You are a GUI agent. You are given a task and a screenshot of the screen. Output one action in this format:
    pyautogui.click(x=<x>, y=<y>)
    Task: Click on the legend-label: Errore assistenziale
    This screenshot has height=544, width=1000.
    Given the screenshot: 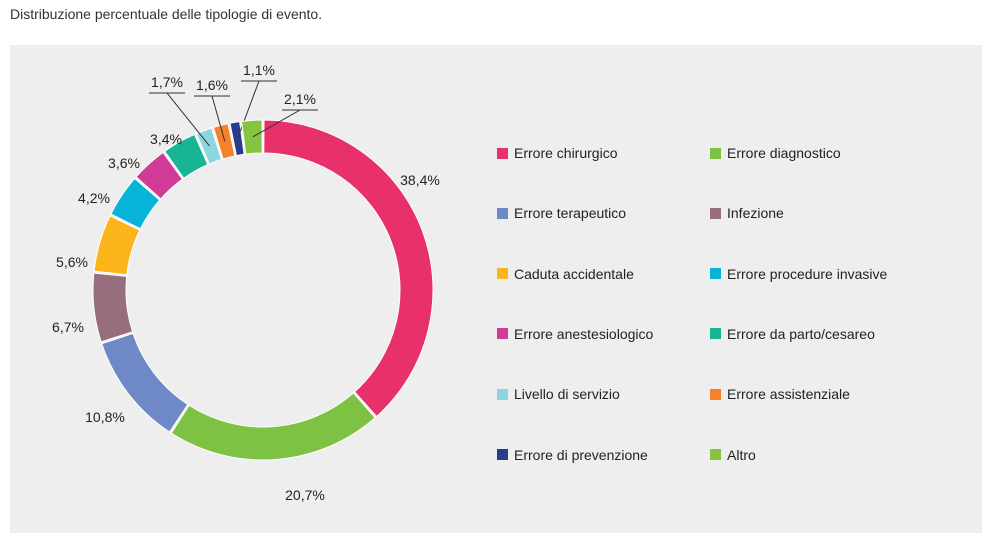 What is the action you would take?
    pyautogui.click(x=788, y=394)
    